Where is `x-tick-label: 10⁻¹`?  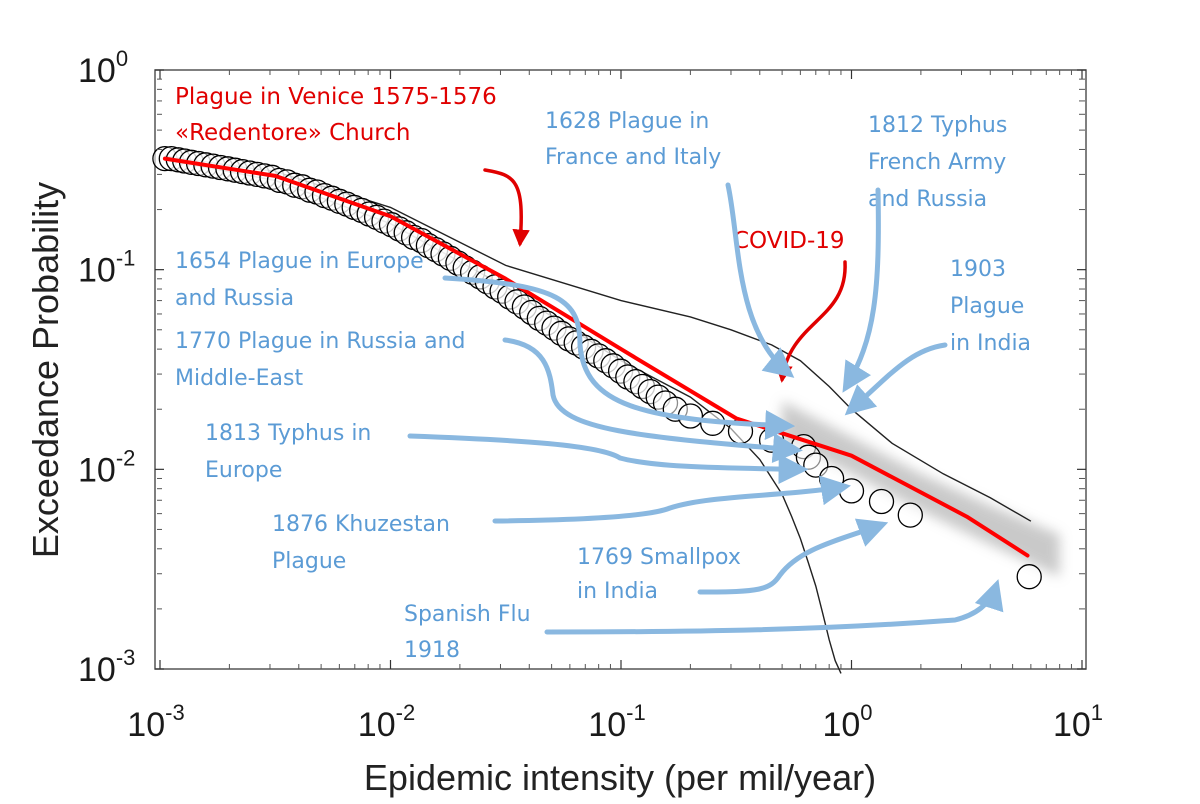 x-tick-label: 10⁻¹ is located at coordinates (616, 722).